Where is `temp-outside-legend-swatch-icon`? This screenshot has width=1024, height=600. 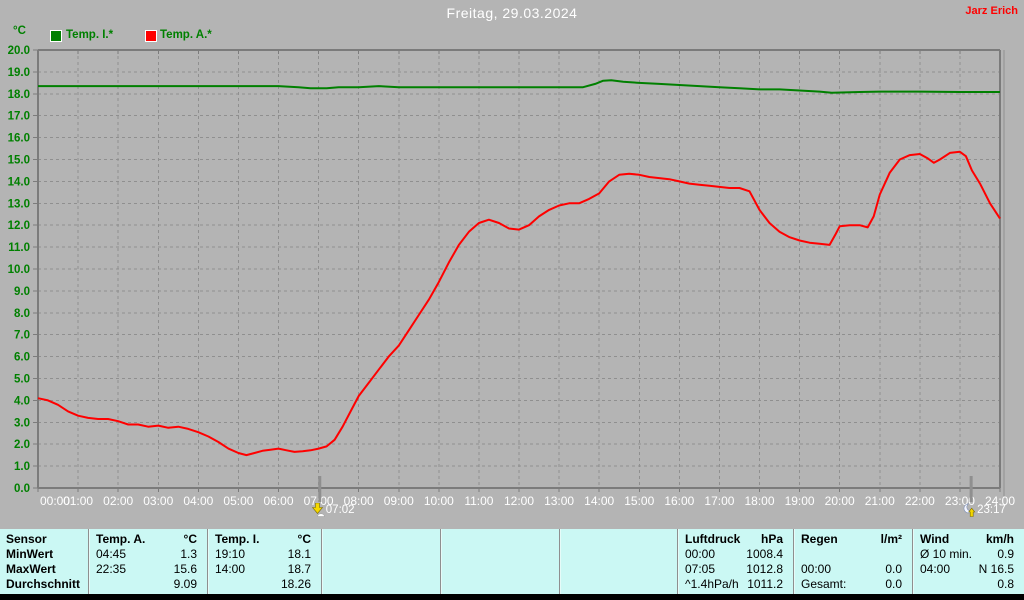
temp-outside-legend-swatch-icon is located at coordinates (151, 36).